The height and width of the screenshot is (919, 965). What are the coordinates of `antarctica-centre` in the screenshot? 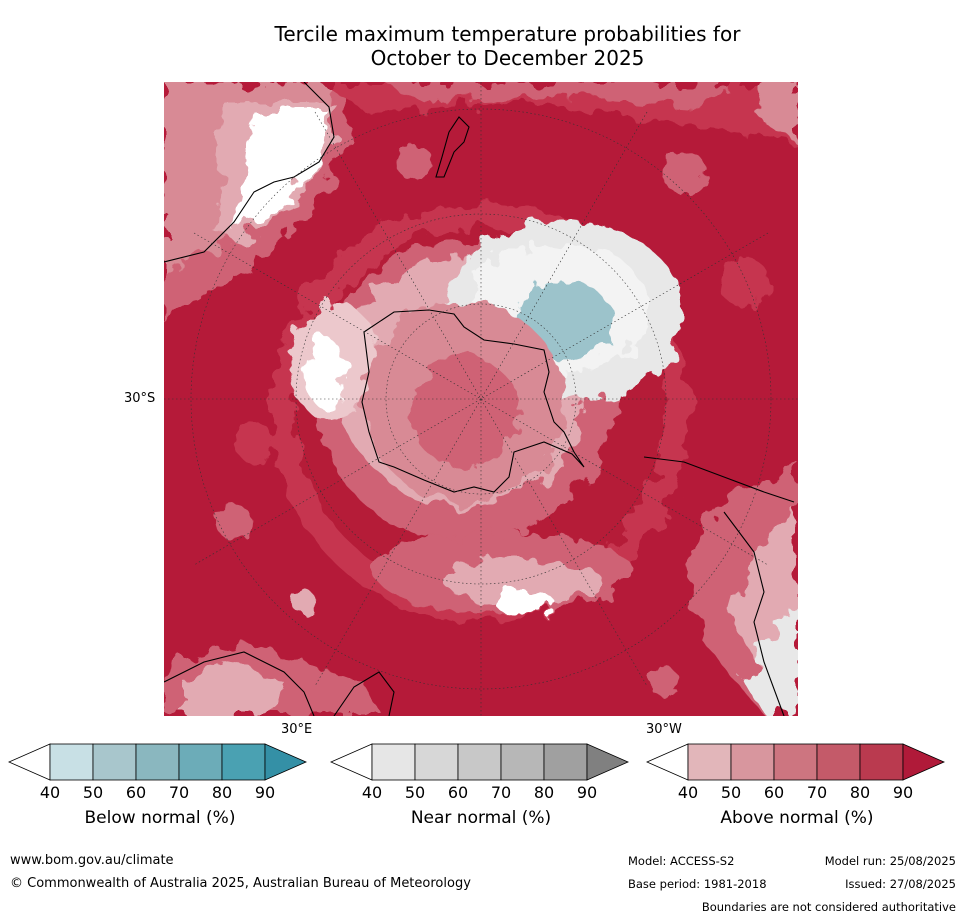 It's located at (464, 412).